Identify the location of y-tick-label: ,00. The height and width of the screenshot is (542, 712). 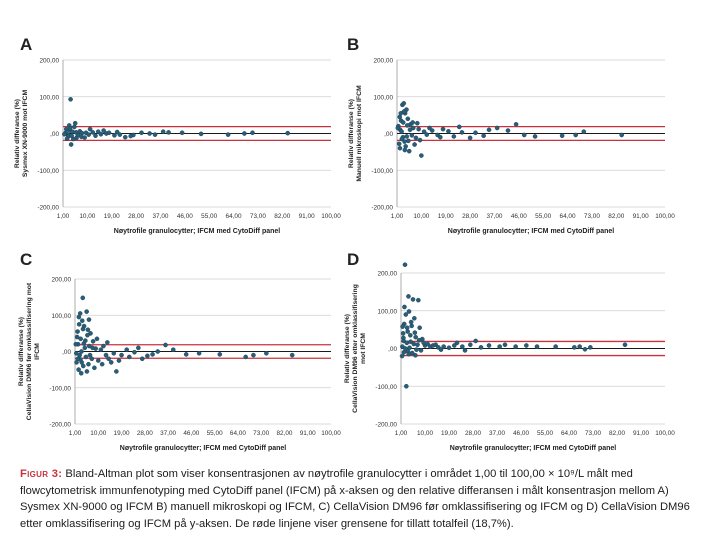
(66, 352).